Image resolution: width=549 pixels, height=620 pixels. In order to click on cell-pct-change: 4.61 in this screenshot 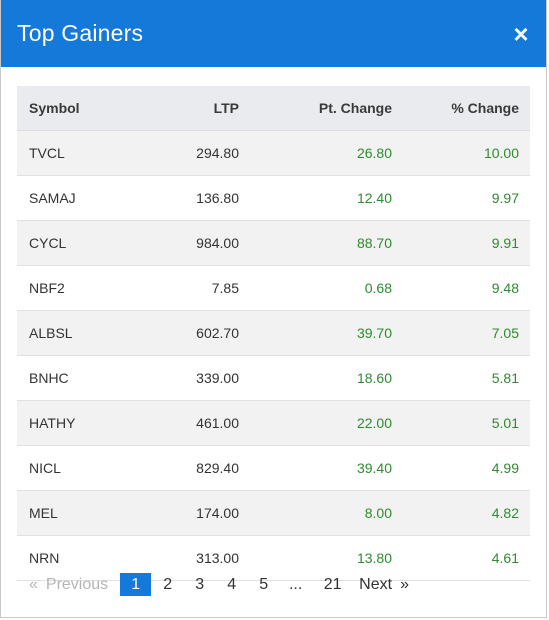, I will do `click(461, 558)`.